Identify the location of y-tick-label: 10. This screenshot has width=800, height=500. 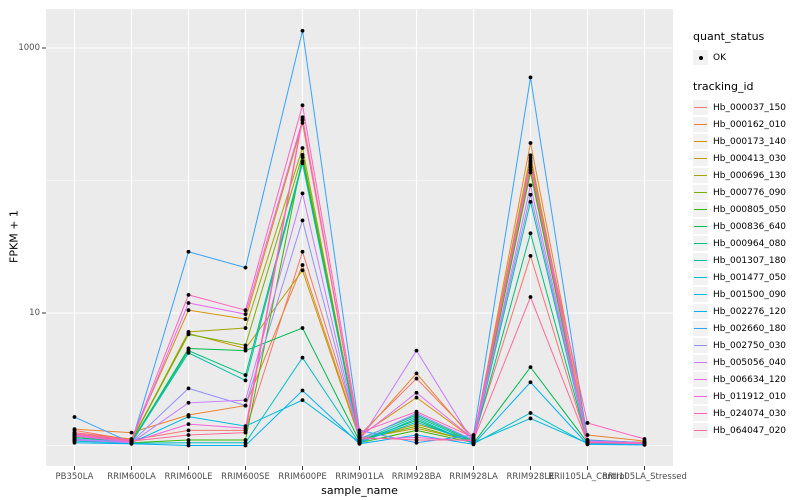
(34, 313).